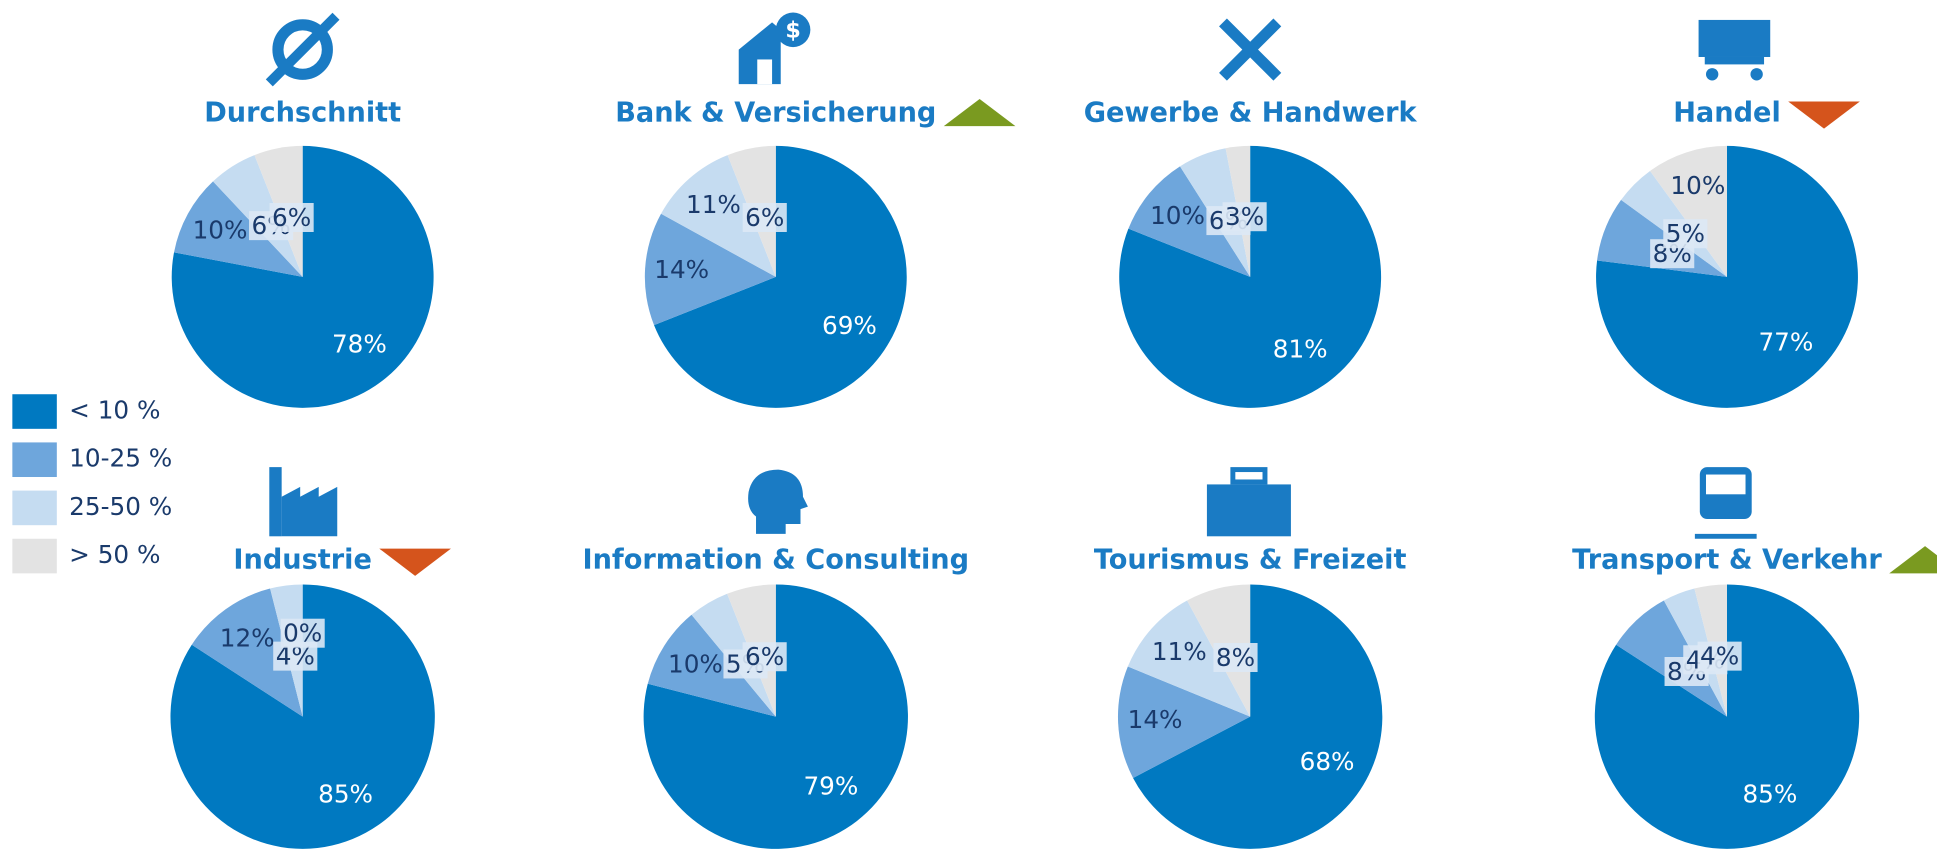  Describe the element at coordinates (302, 112) in the screenshot. I see `chart-title: Durchschnitt` at that location.